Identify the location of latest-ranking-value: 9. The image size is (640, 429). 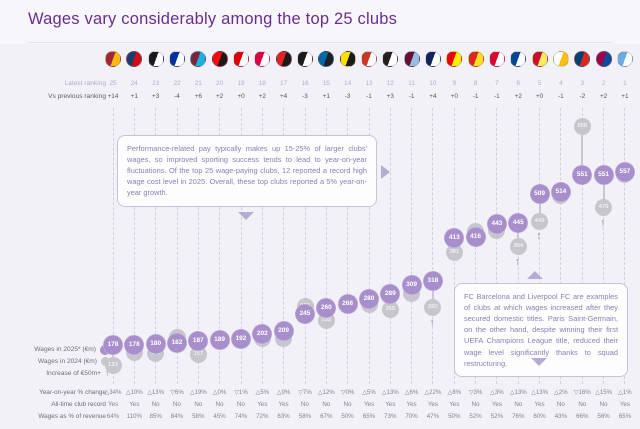
(454, 83).